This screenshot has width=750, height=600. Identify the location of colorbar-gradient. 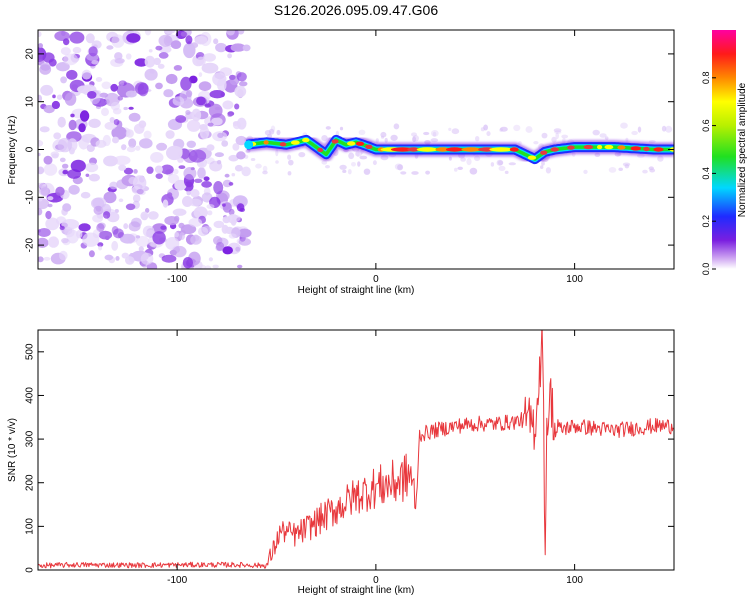
(724, 149).